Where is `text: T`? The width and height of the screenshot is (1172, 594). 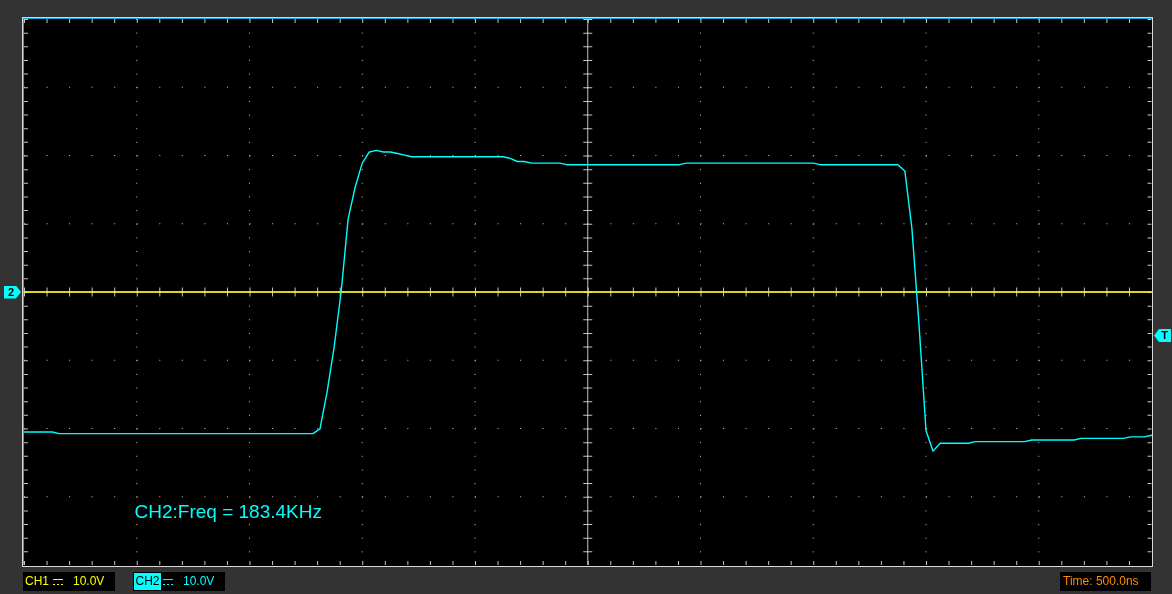
text: T is located at coordinates (1164, 335).